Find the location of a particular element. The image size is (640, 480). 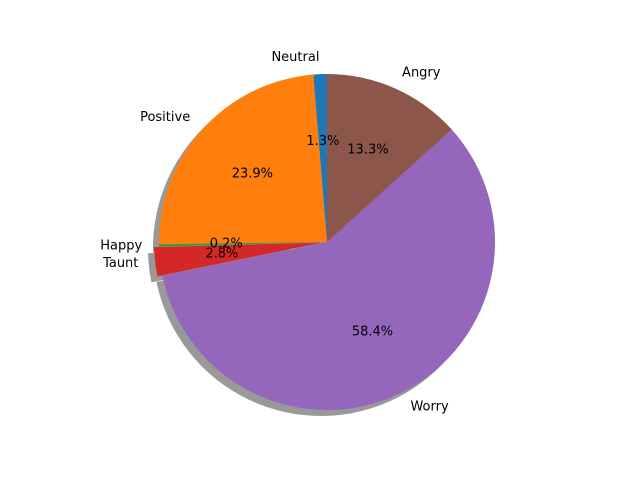

slice-label-happy: Happy is located at coordinates (121, 245).